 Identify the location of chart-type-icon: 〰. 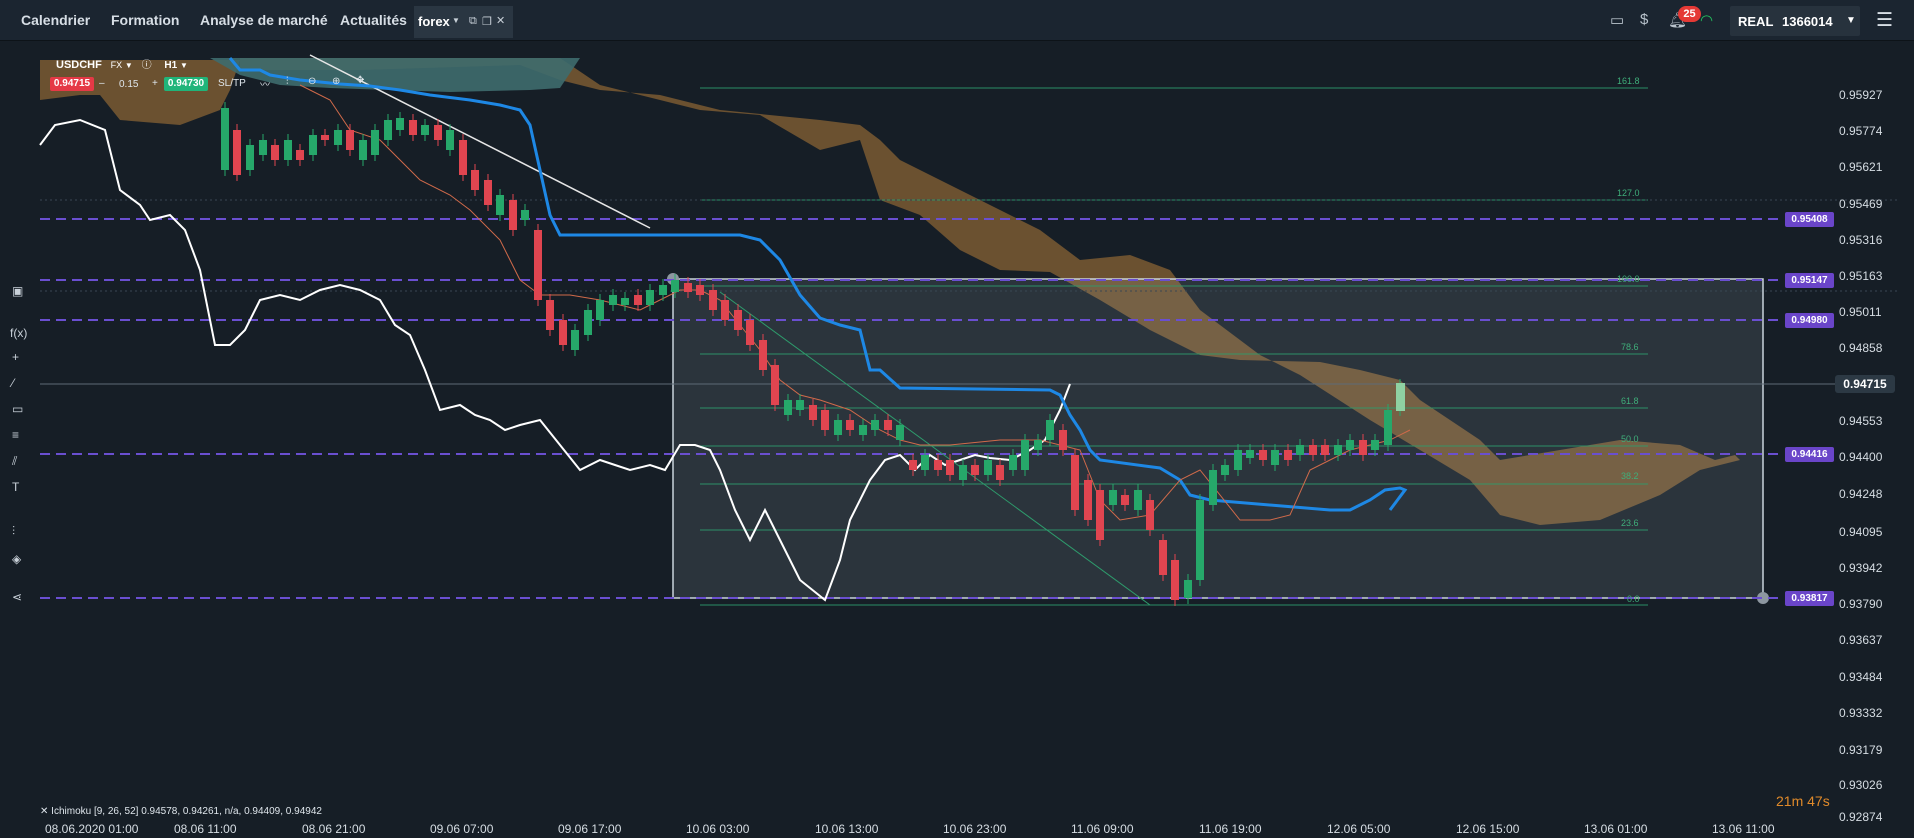
(265, 85).